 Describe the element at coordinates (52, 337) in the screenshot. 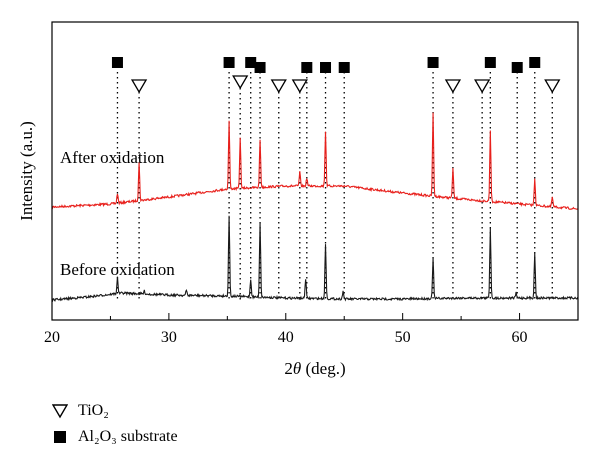

I see `x-tick-label: 20` at that location.